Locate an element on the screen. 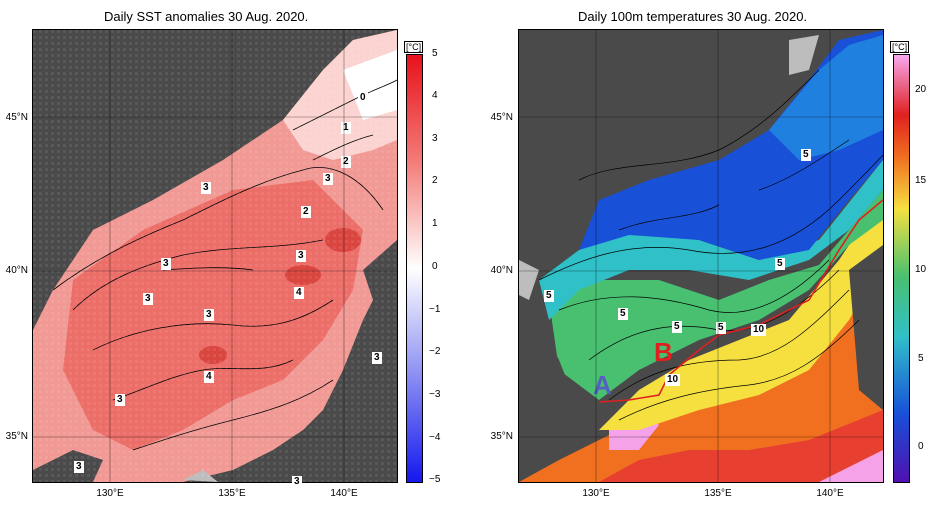 This screenshot has height=526, width=933. colorbar-tick: 3 is located at coordinates (435, 138).